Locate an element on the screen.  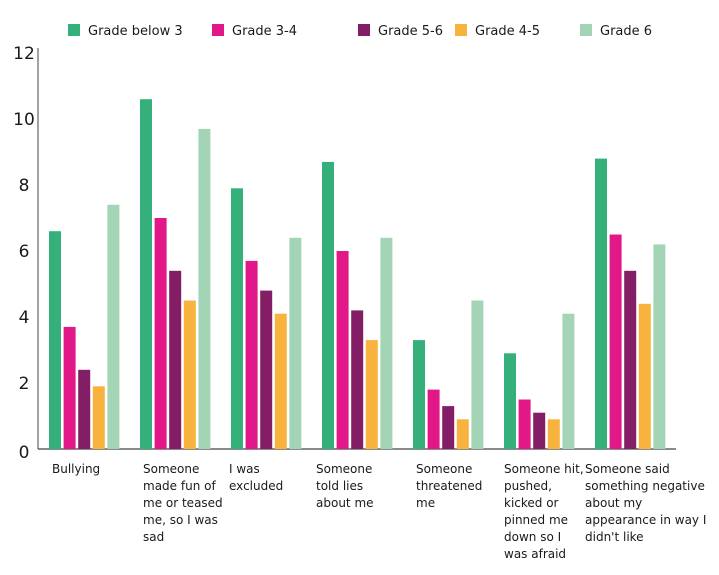
legend-label: Grade 6 is located at coordinates (626, 31).